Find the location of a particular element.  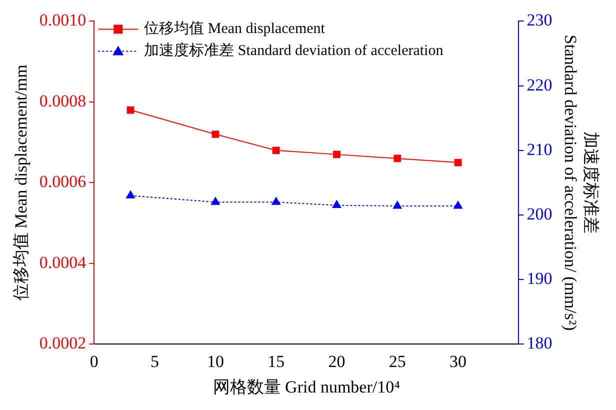

y-axis-title: 位移均值 Mean displacement/mm is located at coordinates (21, 182).